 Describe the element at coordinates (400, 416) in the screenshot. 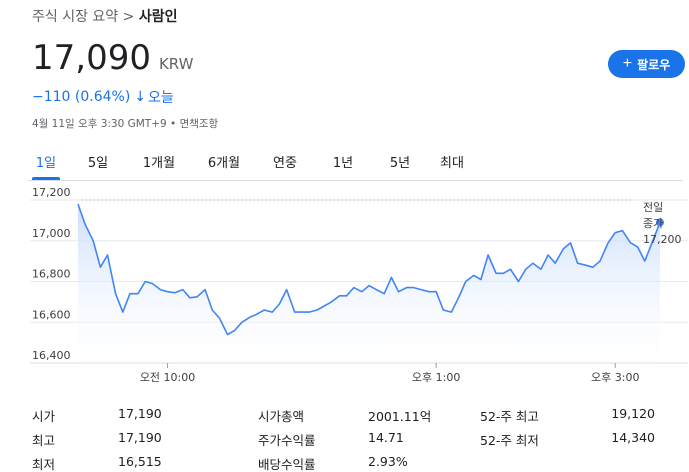

I see `stat-v2: 2001.11억` at that location.